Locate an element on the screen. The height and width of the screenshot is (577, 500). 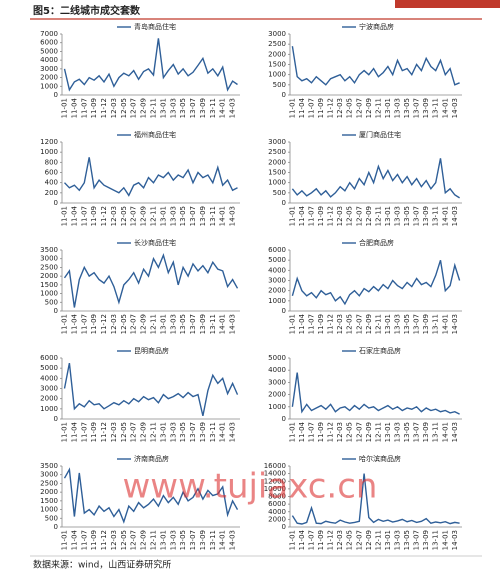
y-tick-label: 16000 is located at coordinates (275, 466).